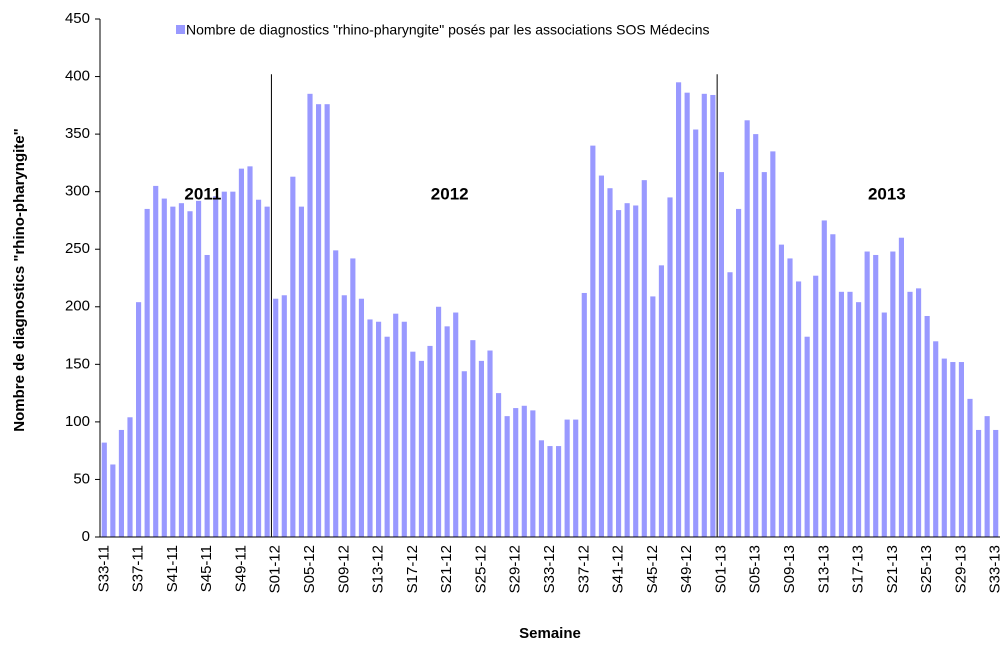  I want to click on y-tick-label: 300, so click(77, 191).